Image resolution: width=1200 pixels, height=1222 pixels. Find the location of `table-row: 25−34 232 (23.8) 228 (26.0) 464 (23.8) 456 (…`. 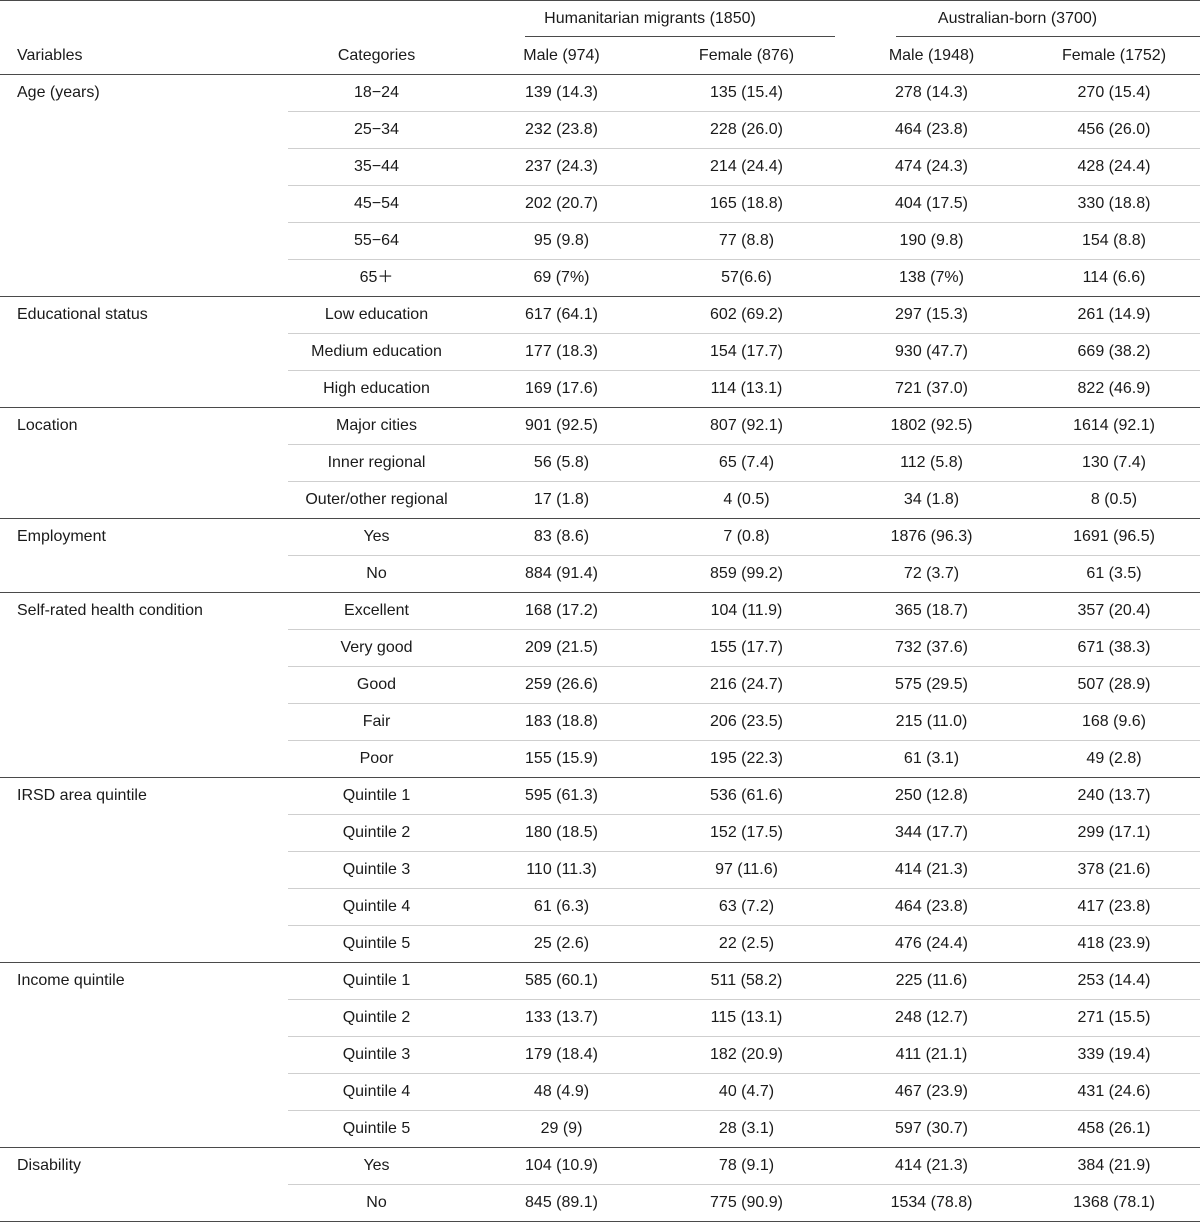

table-row: 25−34 232 (23.8) 228 (26.0) 464 (23.8) 456 (… is located at coordinates (600, 130).